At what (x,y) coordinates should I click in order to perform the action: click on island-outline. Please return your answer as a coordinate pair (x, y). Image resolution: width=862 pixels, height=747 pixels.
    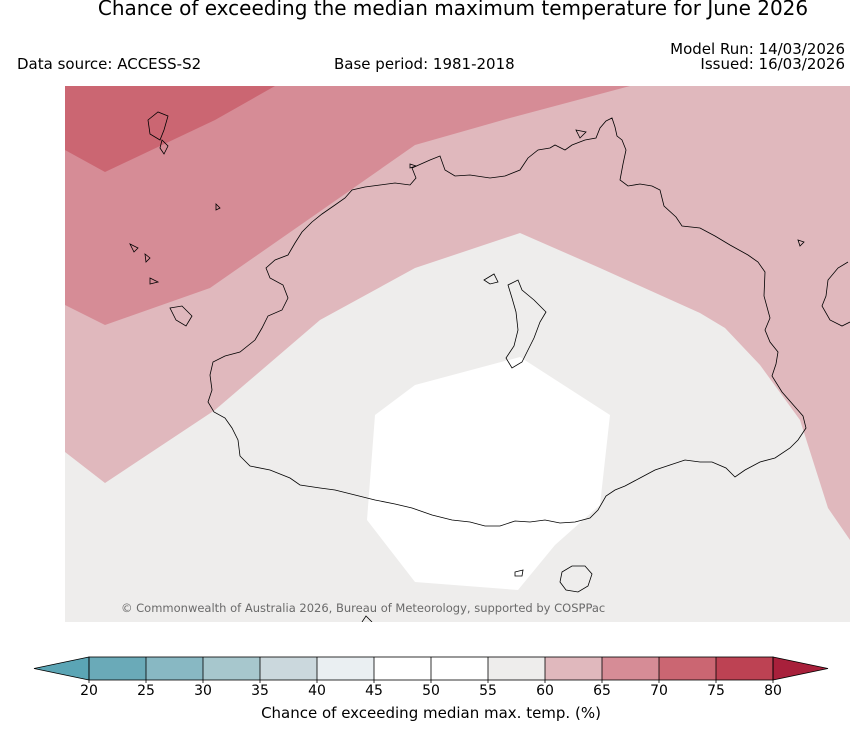
    Looking at the image, I should click on (367, 618).